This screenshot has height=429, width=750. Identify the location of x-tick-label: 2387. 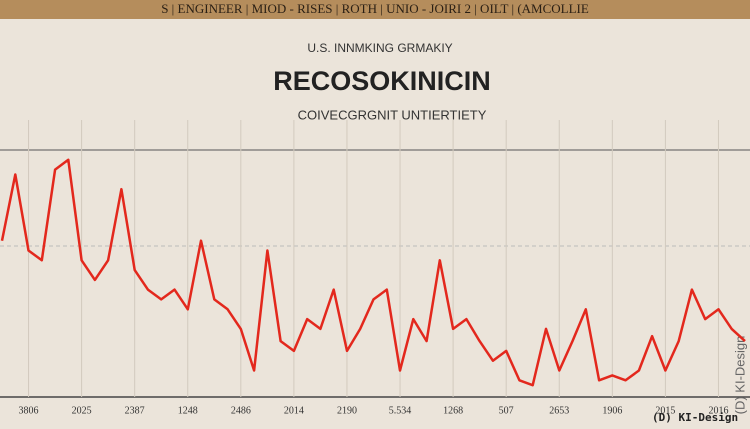
(135, 410).